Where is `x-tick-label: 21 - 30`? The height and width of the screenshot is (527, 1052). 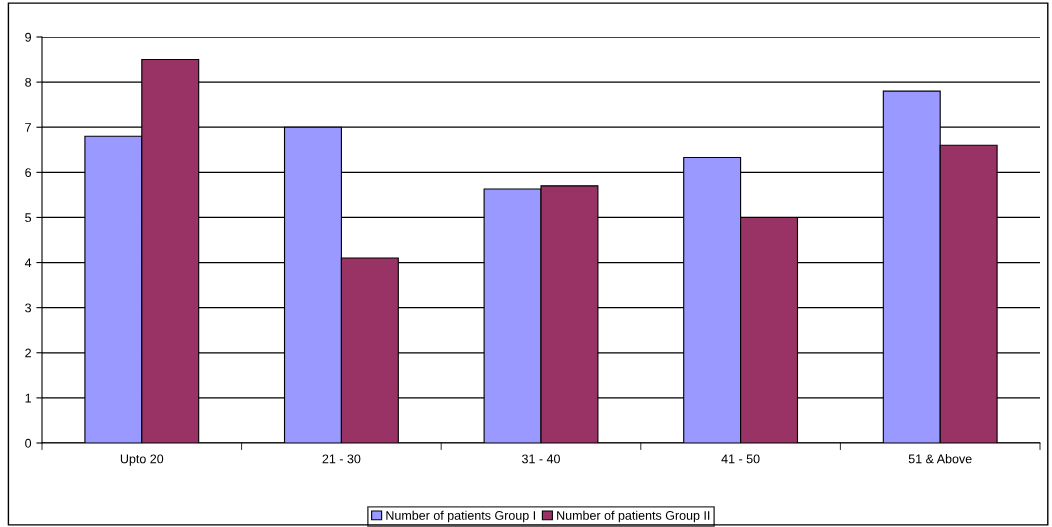 x-tick-label: 21 - 30 is located at coordinates (341, 459).